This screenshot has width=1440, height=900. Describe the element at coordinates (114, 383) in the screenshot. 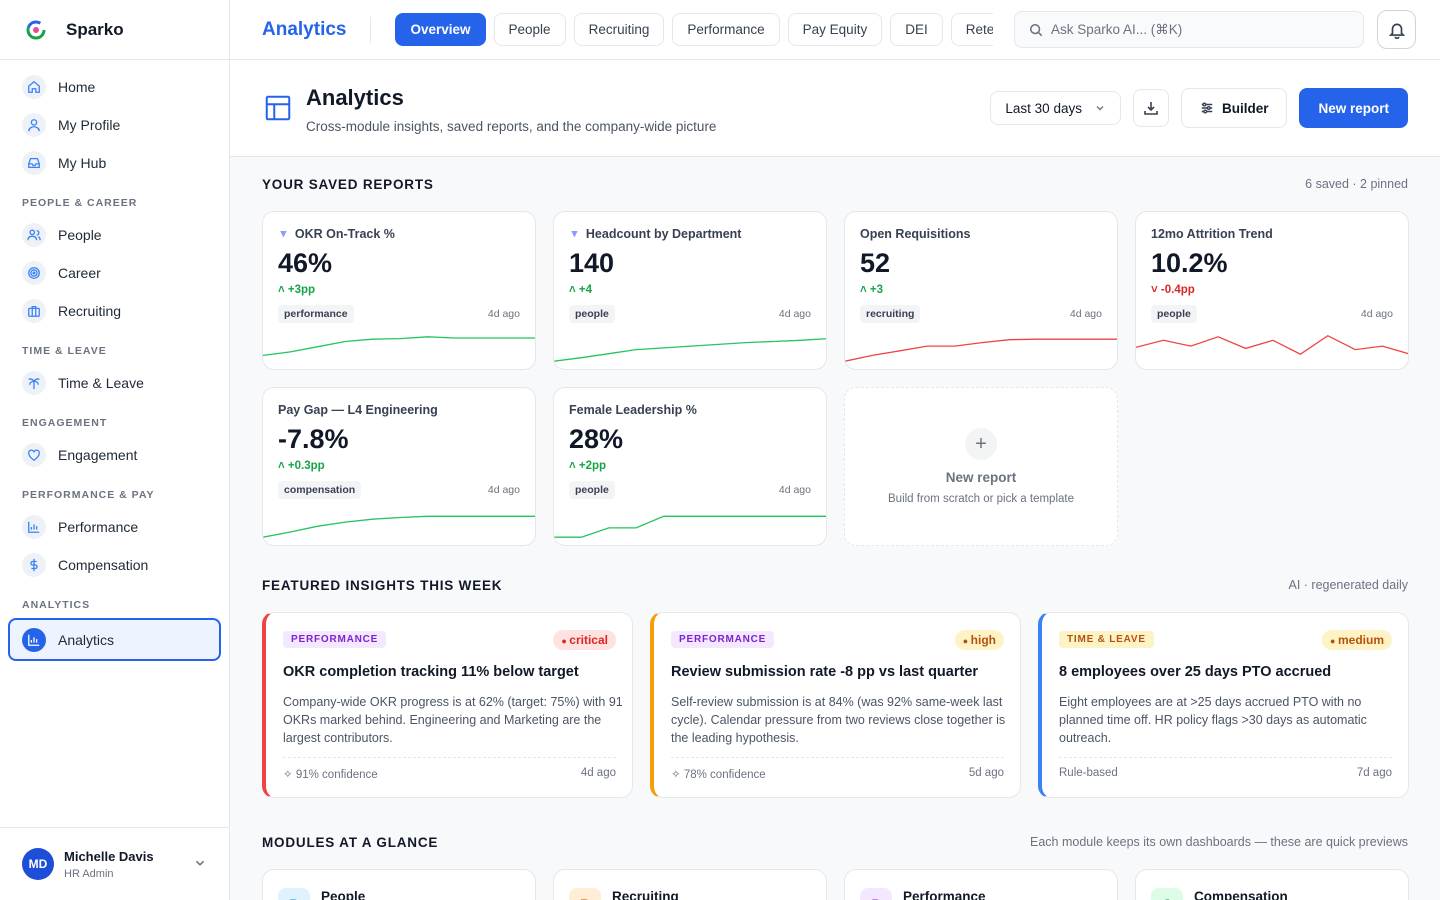

I see `sidebar-item-time-leave: Time & Leave` at that location.